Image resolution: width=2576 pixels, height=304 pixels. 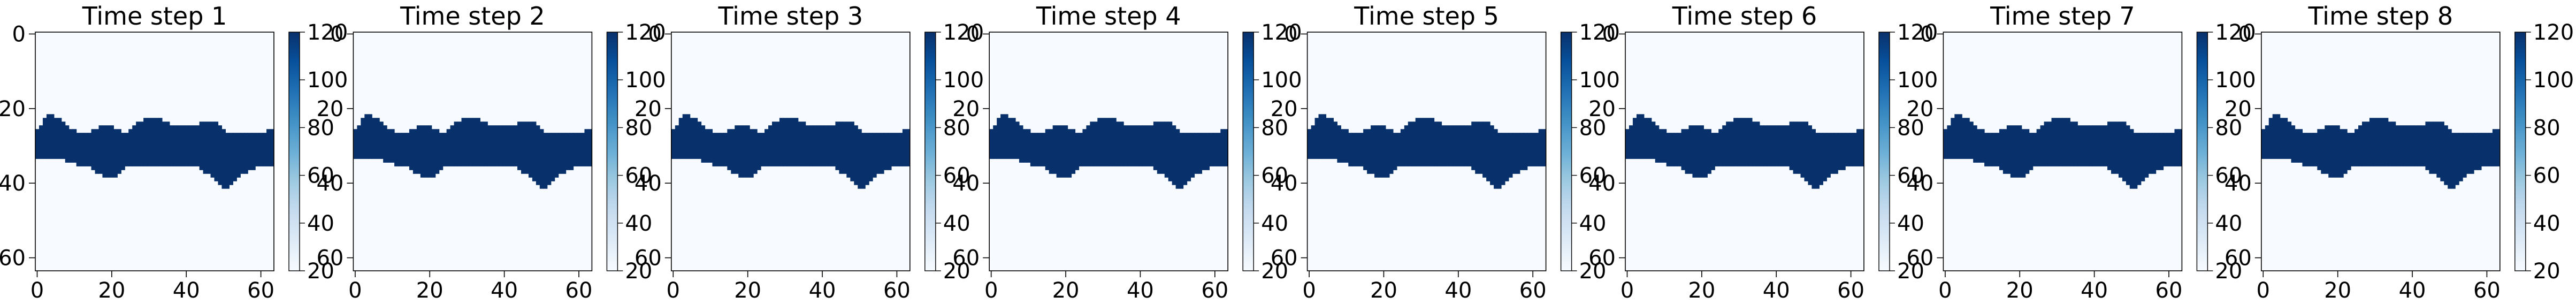 I want to click on y-tick-label: 20, so click(x=1919, y=109).